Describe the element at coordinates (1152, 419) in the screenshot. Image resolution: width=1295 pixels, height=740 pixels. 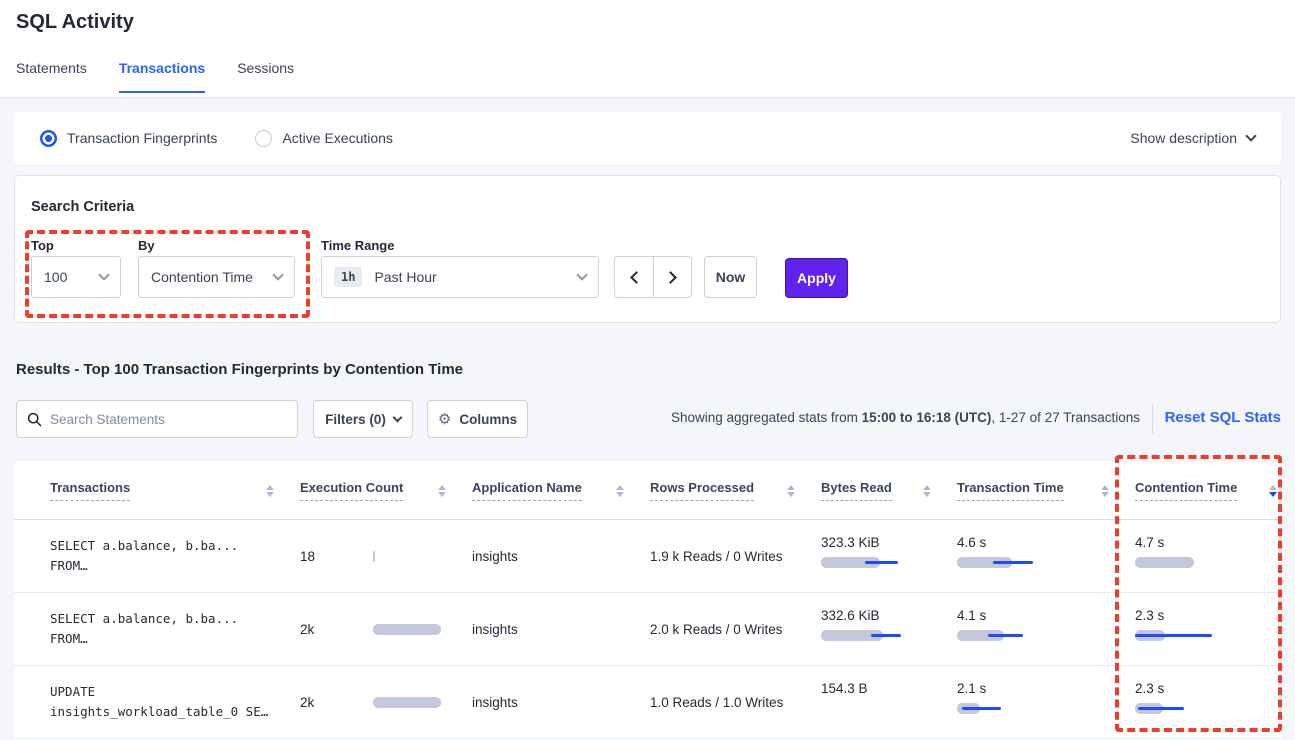
I see `divider` at that location.